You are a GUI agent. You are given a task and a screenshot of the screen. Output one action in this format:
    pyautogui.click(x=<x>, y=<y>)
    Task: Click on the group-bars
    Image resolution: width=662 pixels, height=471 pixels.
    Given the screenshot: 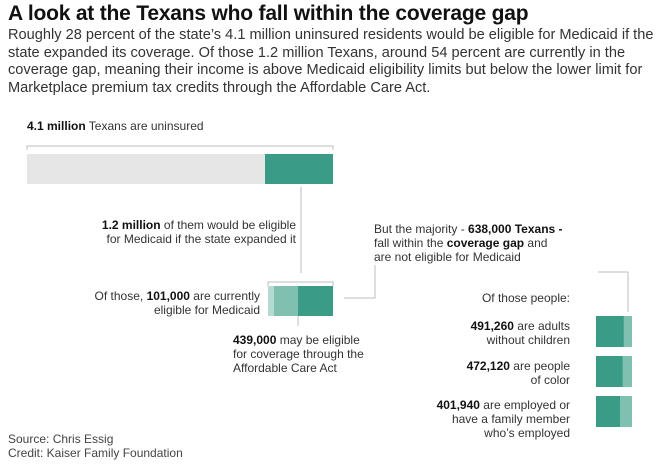 What is the action you would take?
    pyautogui.click(x=614, y=371)
    